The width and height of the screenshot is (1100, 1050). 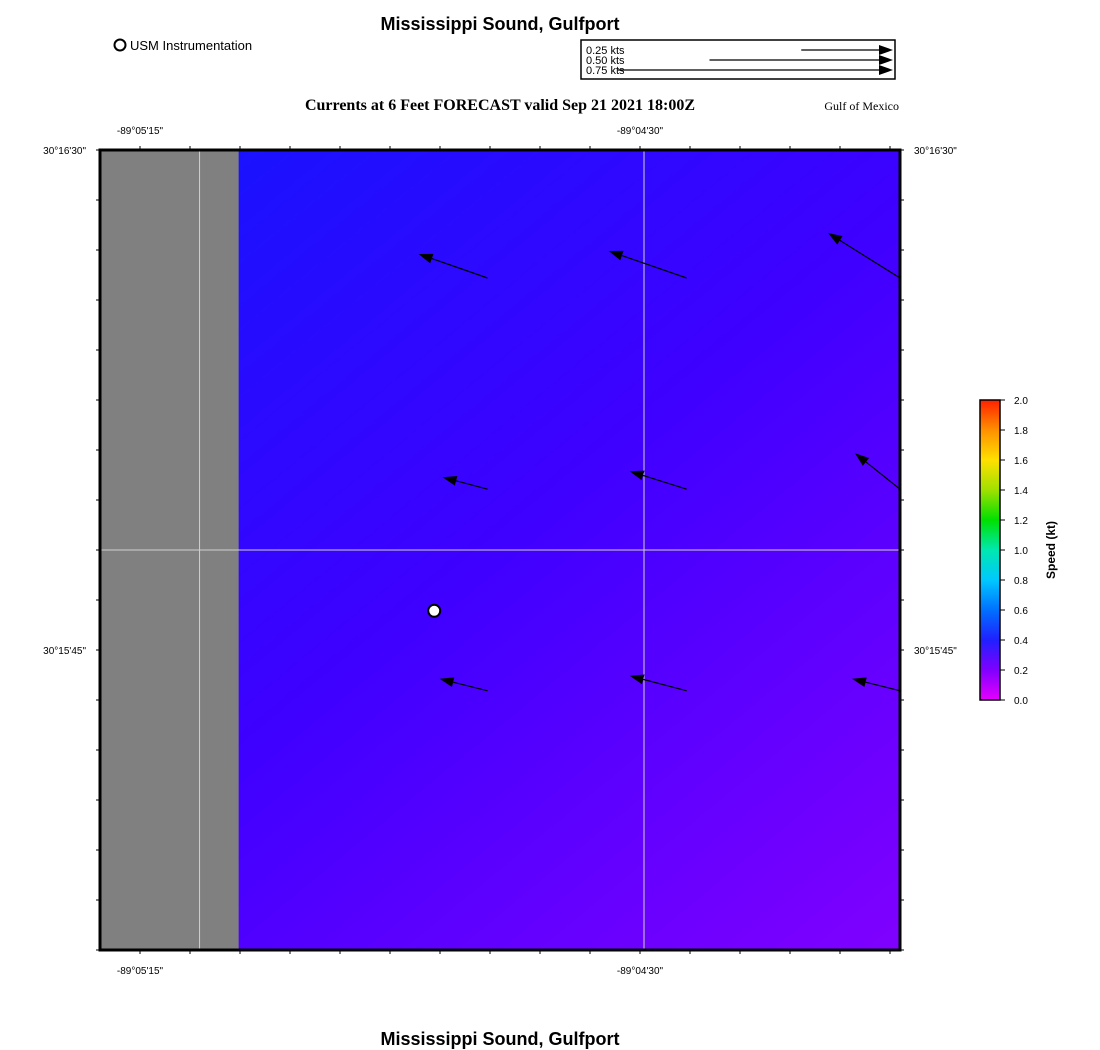 I want to click on top-lon-labels: -89°05'15" -89°04'30", so click(x=390, y=131).